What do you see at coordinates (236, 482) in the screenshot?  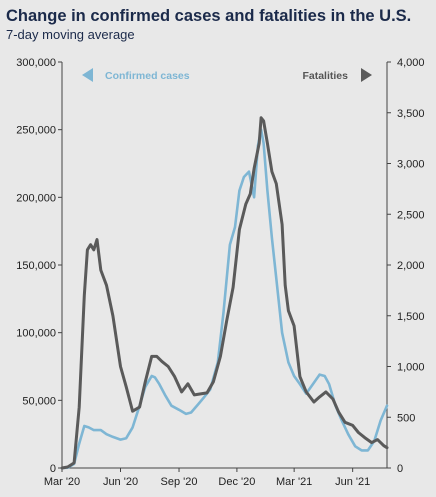 I see `x-tick-label: Dec '20` at bounding box center [236, 482].